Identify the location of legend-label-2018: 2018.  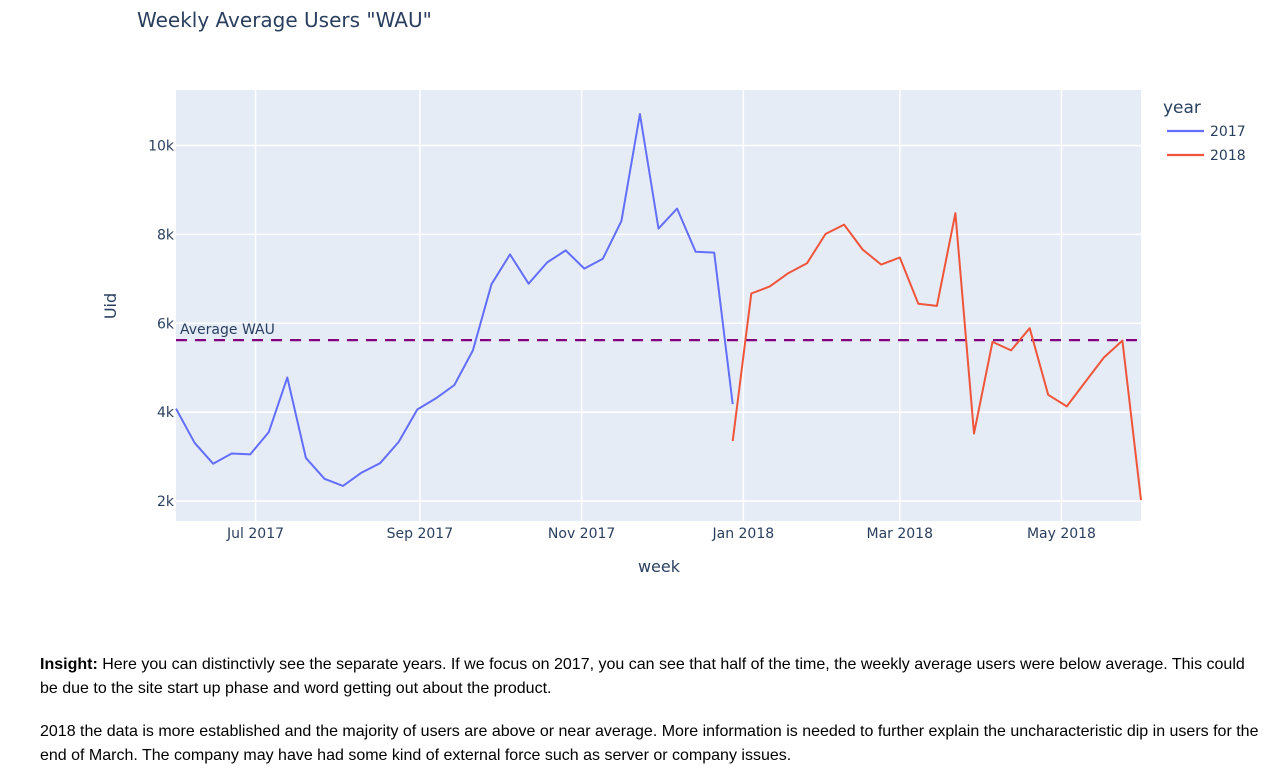
(1228, 156).